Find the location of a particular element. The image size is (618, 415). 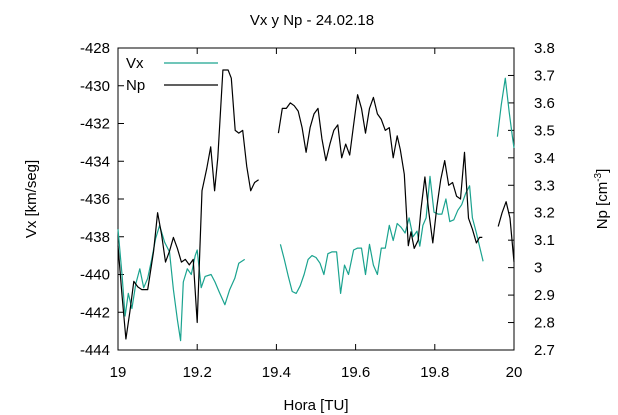

y2-tick-label: 3.8 is located at coordinates (544, 48).